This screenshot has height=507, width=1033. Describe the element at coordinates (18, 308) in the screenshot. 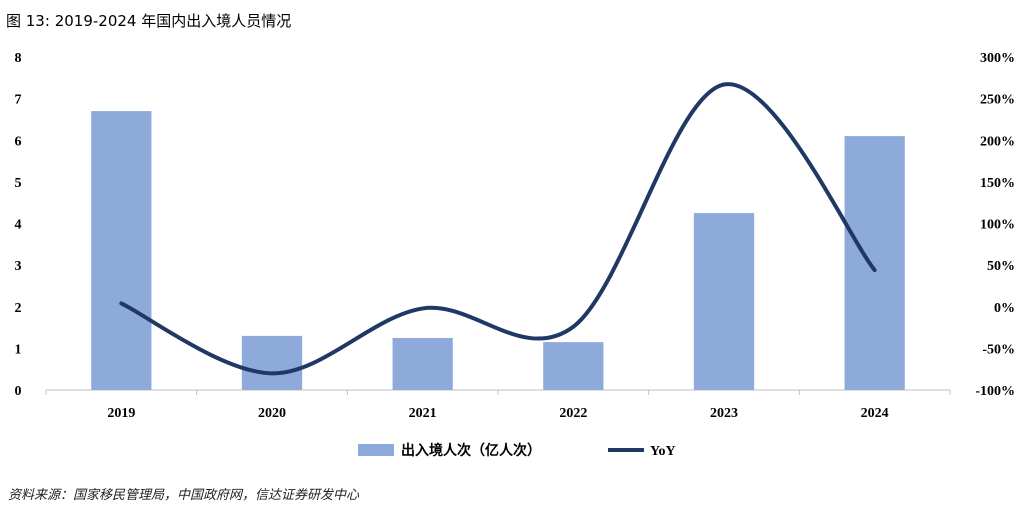

I see `y-left-tick-label: 2` at that location.